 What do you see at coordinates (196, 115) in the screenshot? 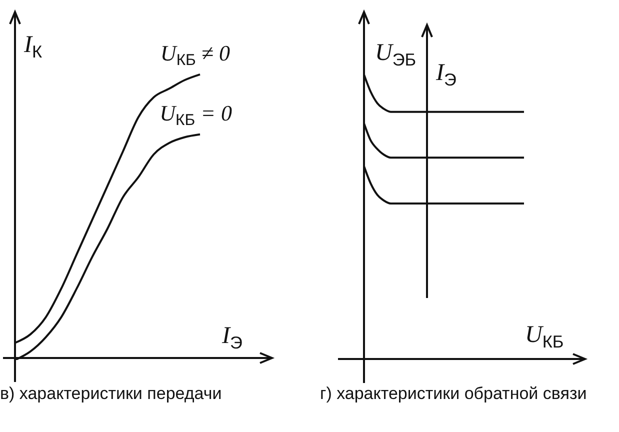
I see `series-label: U$_{КБ}$ = 0` at bounding box center [196, 115].